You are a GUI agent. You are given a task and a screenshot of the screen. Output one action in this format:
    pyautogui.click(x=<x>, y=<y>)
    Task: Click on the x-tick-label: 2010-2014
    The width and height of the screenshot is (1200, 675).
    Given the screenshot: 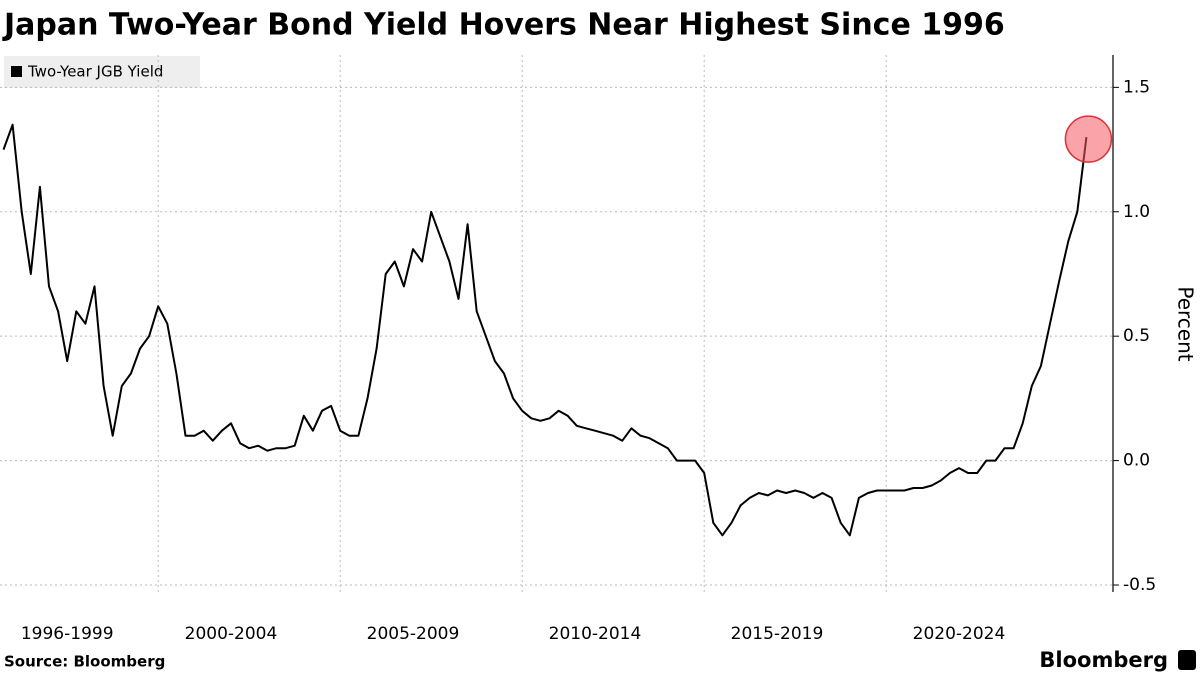 What is the action you would take?
    pyautogui.click(x=595, y=634)
    